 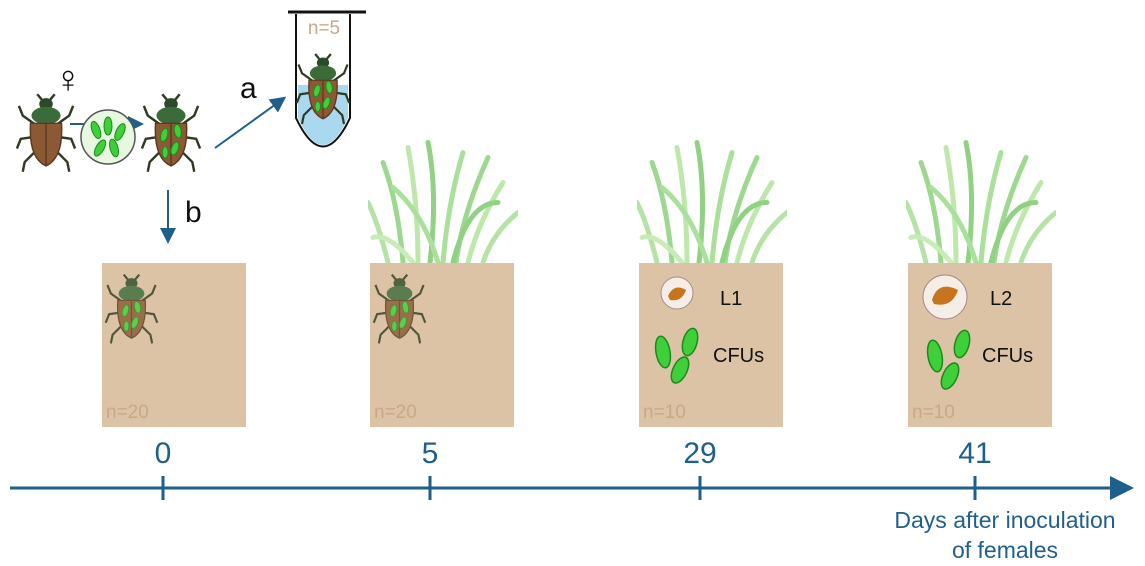 I want to click on larva, so click(x=814, y=297).